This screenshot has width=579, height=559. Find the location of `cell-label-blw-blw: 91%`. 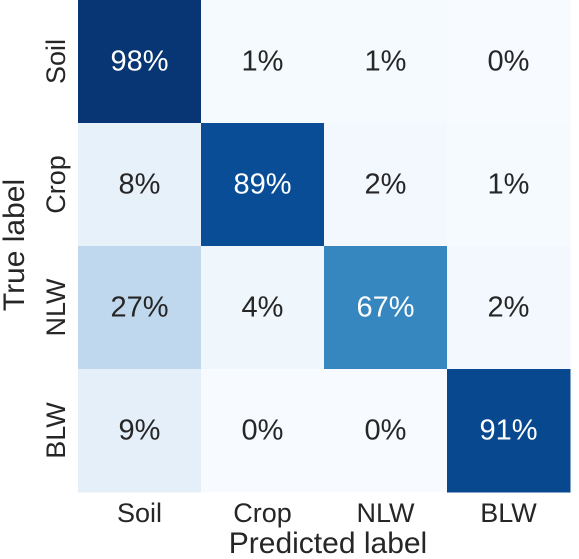

cell-label-blw-blw: 91% is located at coordinates (508, 431).